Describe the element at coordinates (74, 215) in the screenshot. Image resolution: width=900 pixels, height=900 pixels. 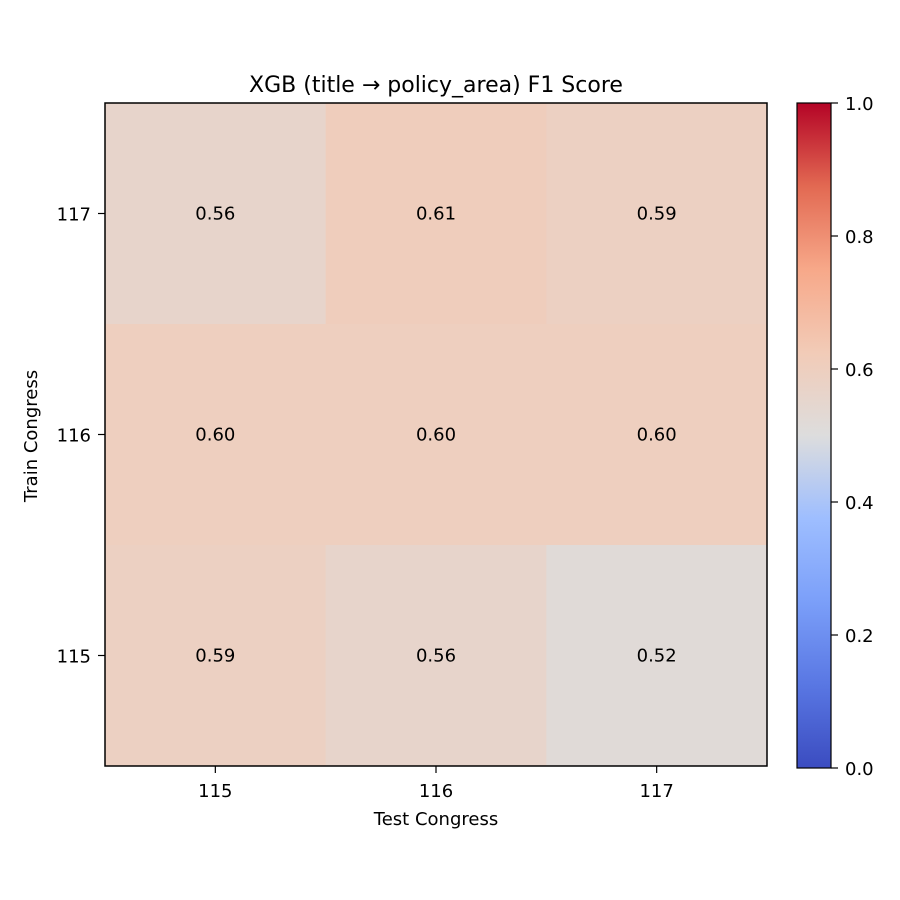
I see `y-tick-label: 117` at that location.